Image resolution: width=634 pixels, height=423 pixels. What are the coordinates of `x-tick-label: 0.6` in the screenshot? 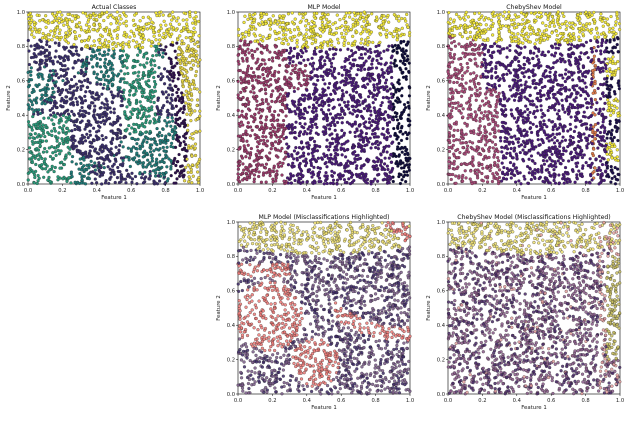 It's located at (341, 191).